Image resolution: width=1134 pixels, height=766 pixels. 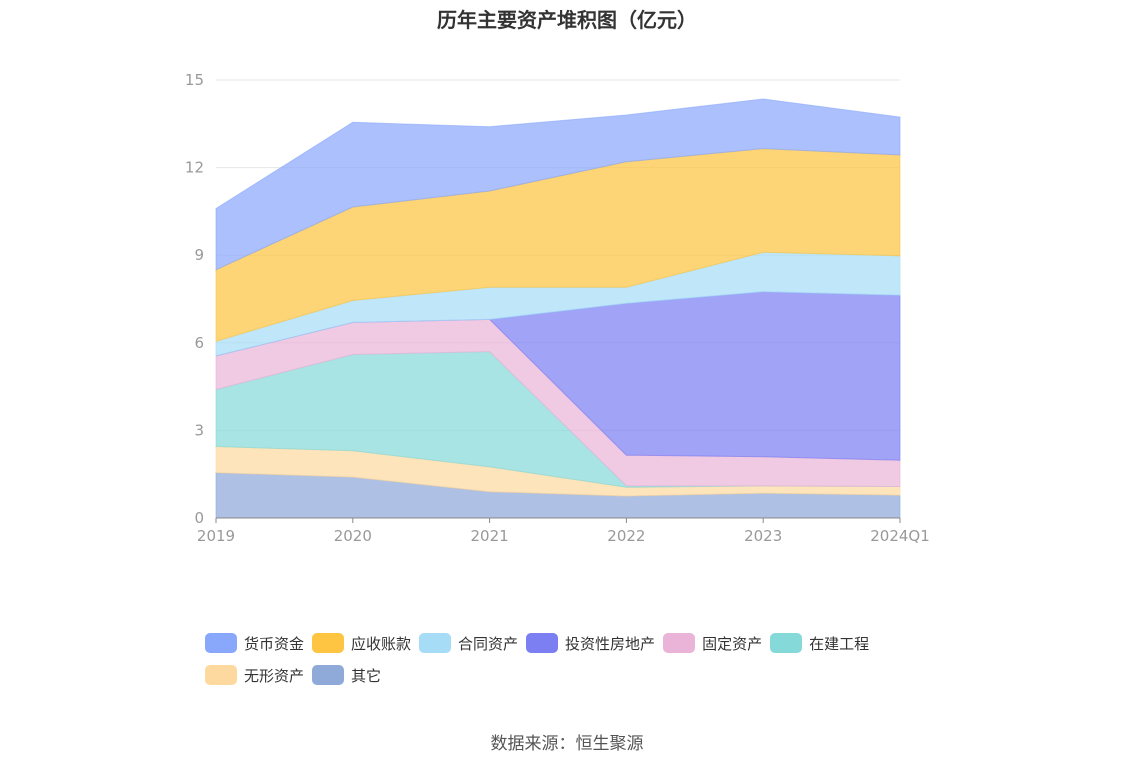 What do you see at coordinates (199, 255) in the screenshot?
I see `y-tick-label: 9` at bounding box center [199, 255].